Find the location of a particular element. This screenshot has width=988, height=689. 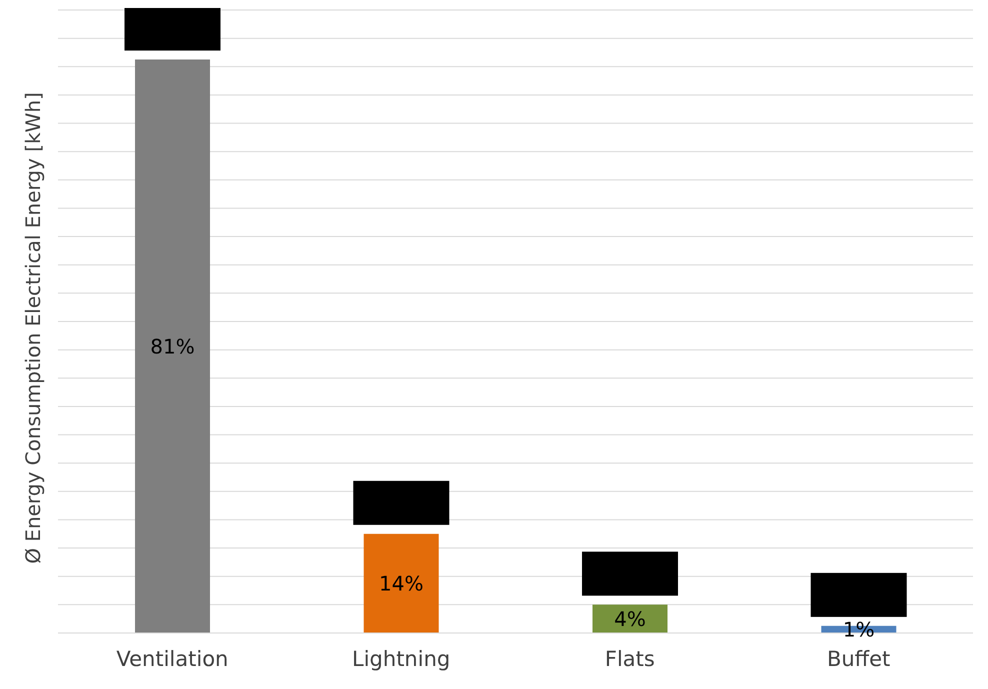

data-label: 81% is located at coordinates (172, 346).